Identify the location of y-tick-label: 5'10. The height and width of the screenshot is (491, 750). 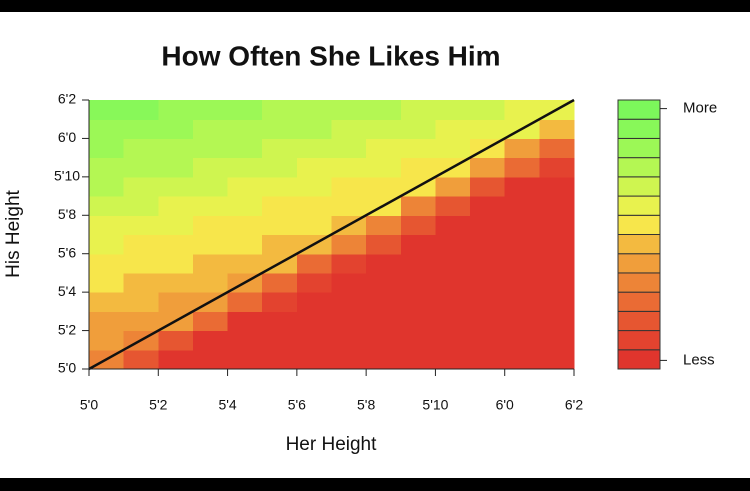
(67, 176).